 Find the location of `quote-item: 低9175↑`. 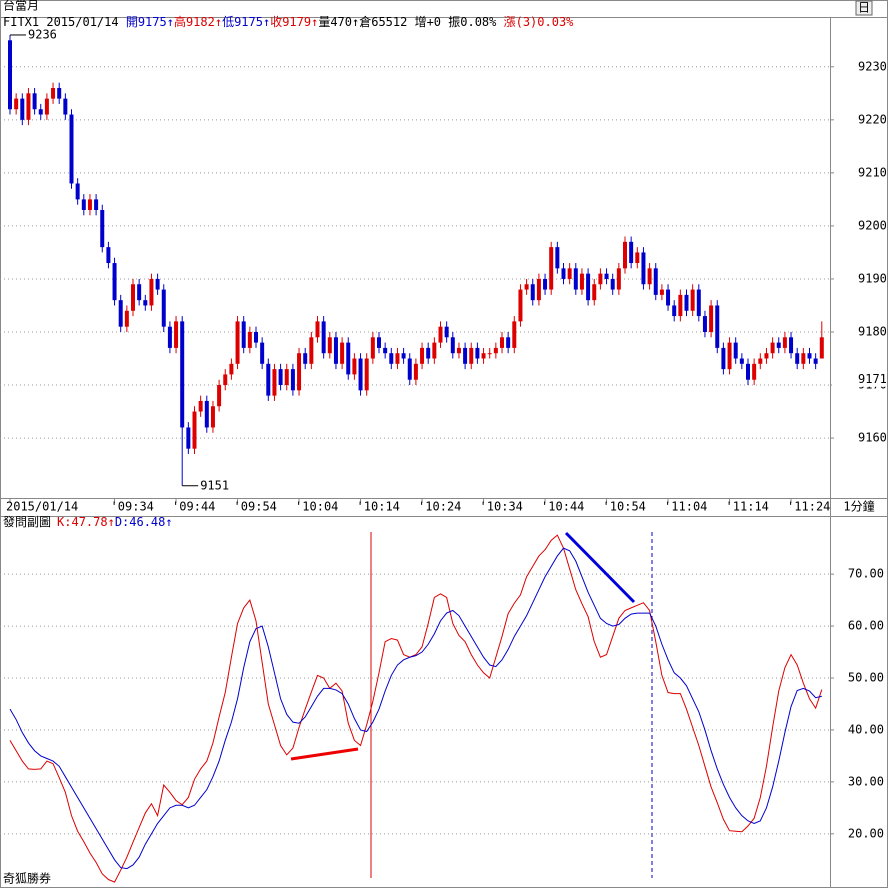

quote-item: 低9175↑ is located at coordinates (246, 22).